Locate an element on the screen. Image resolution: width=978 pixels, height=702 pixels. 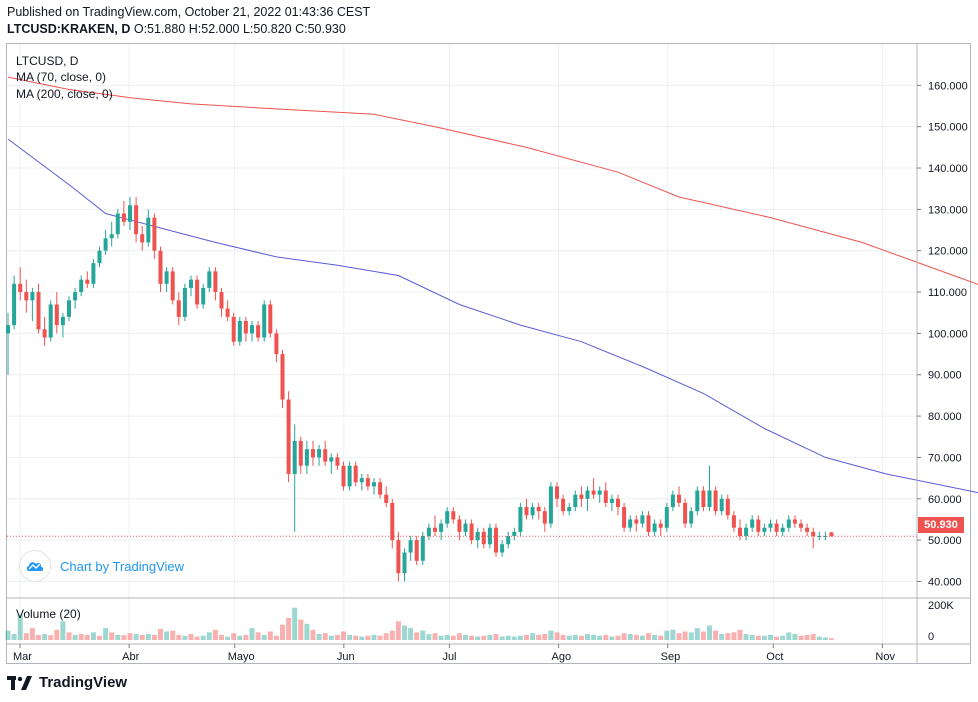
x-tick-label: Mayo is located at coordinates (241, 657).